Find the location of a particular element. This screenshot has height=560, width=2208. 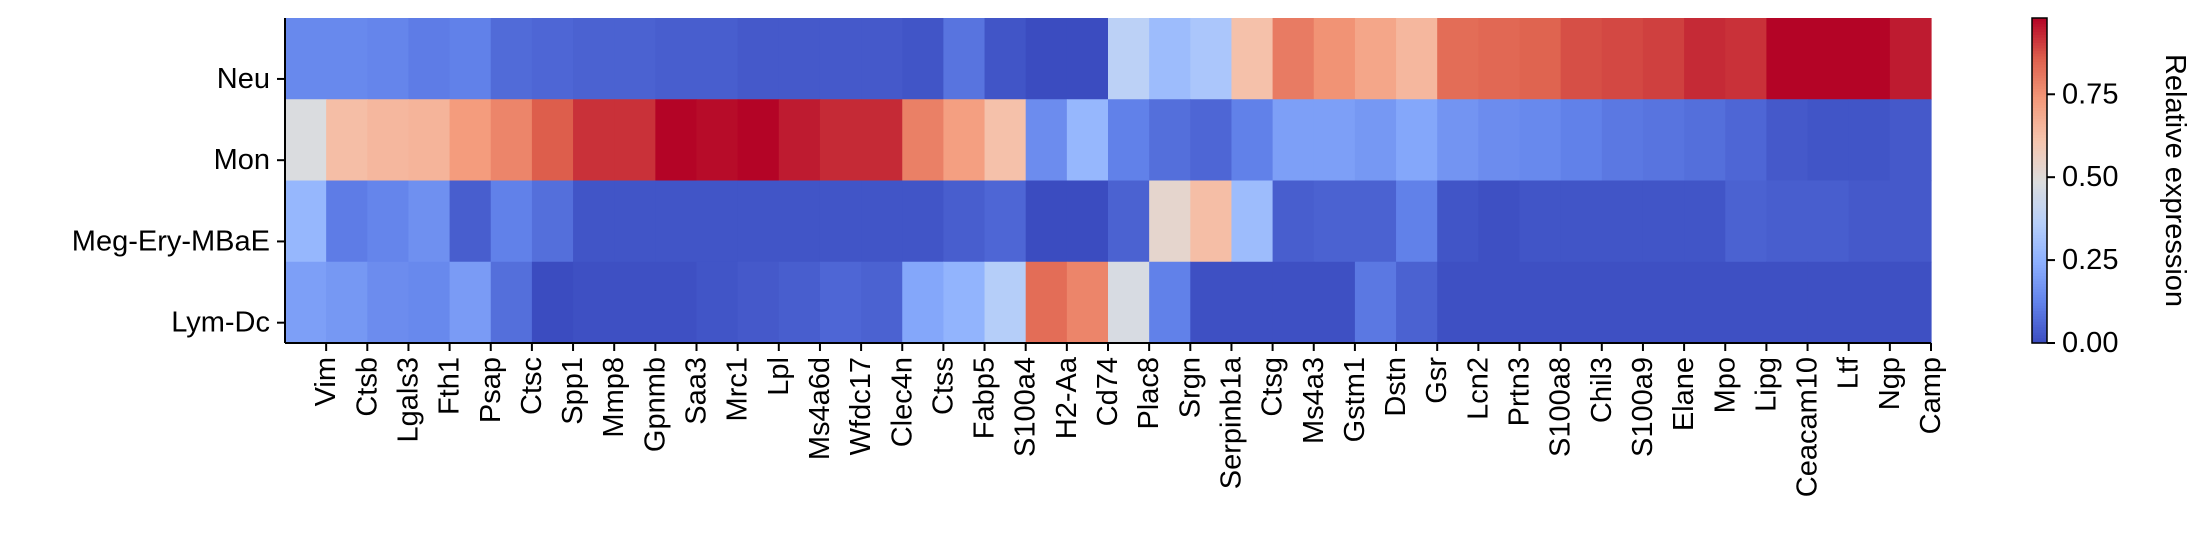

column-label: Ms4a6d is located at coordinates (820, 408).